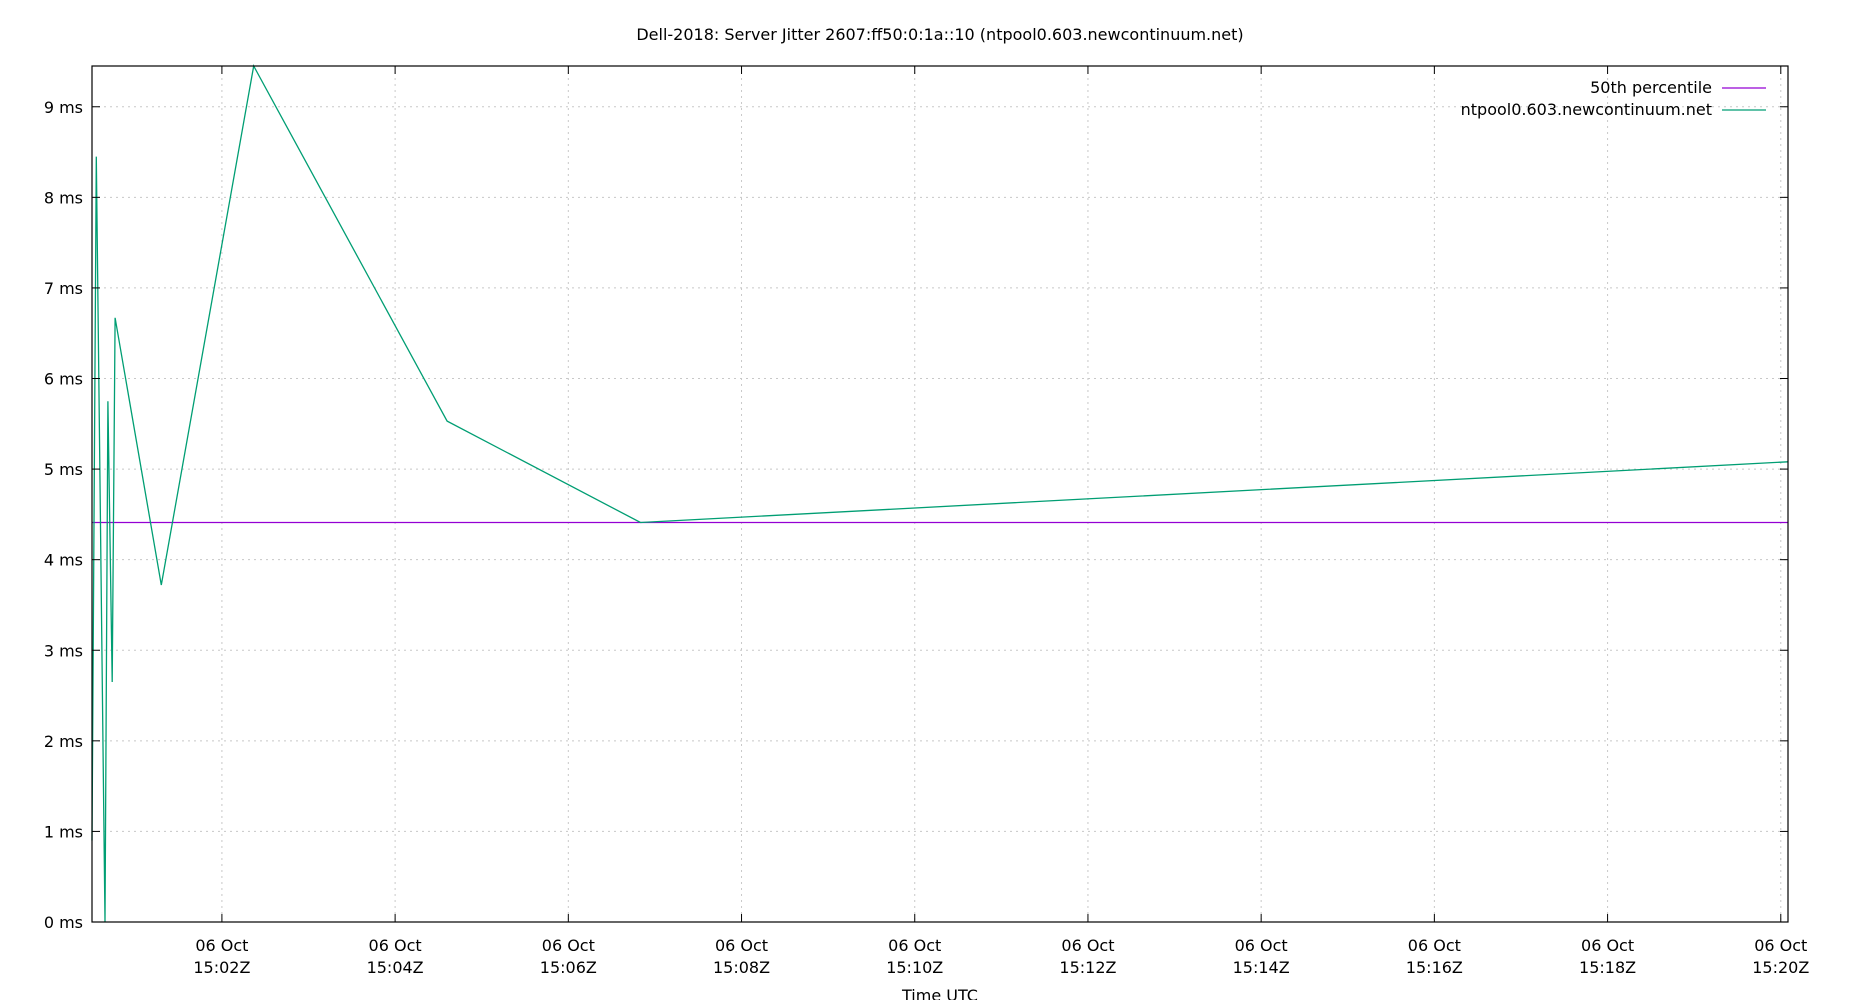 This screenshot has width=1850, height=1000. What do you see at coordinates (1607, 967) in the screenshot?
I see `x-tick-time: 15:18Z` at bounding box center [1607, 967].